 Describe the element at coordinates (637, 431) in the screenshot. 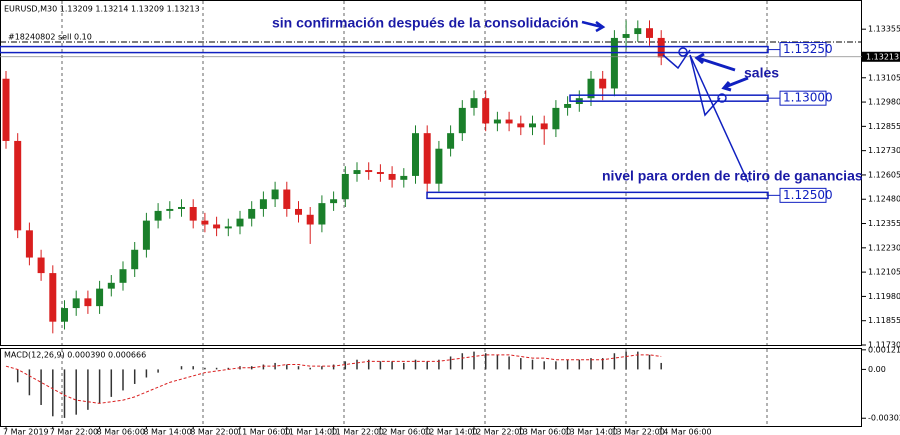

I see `x-tick-label: 13 Mar 22:00` at that location.